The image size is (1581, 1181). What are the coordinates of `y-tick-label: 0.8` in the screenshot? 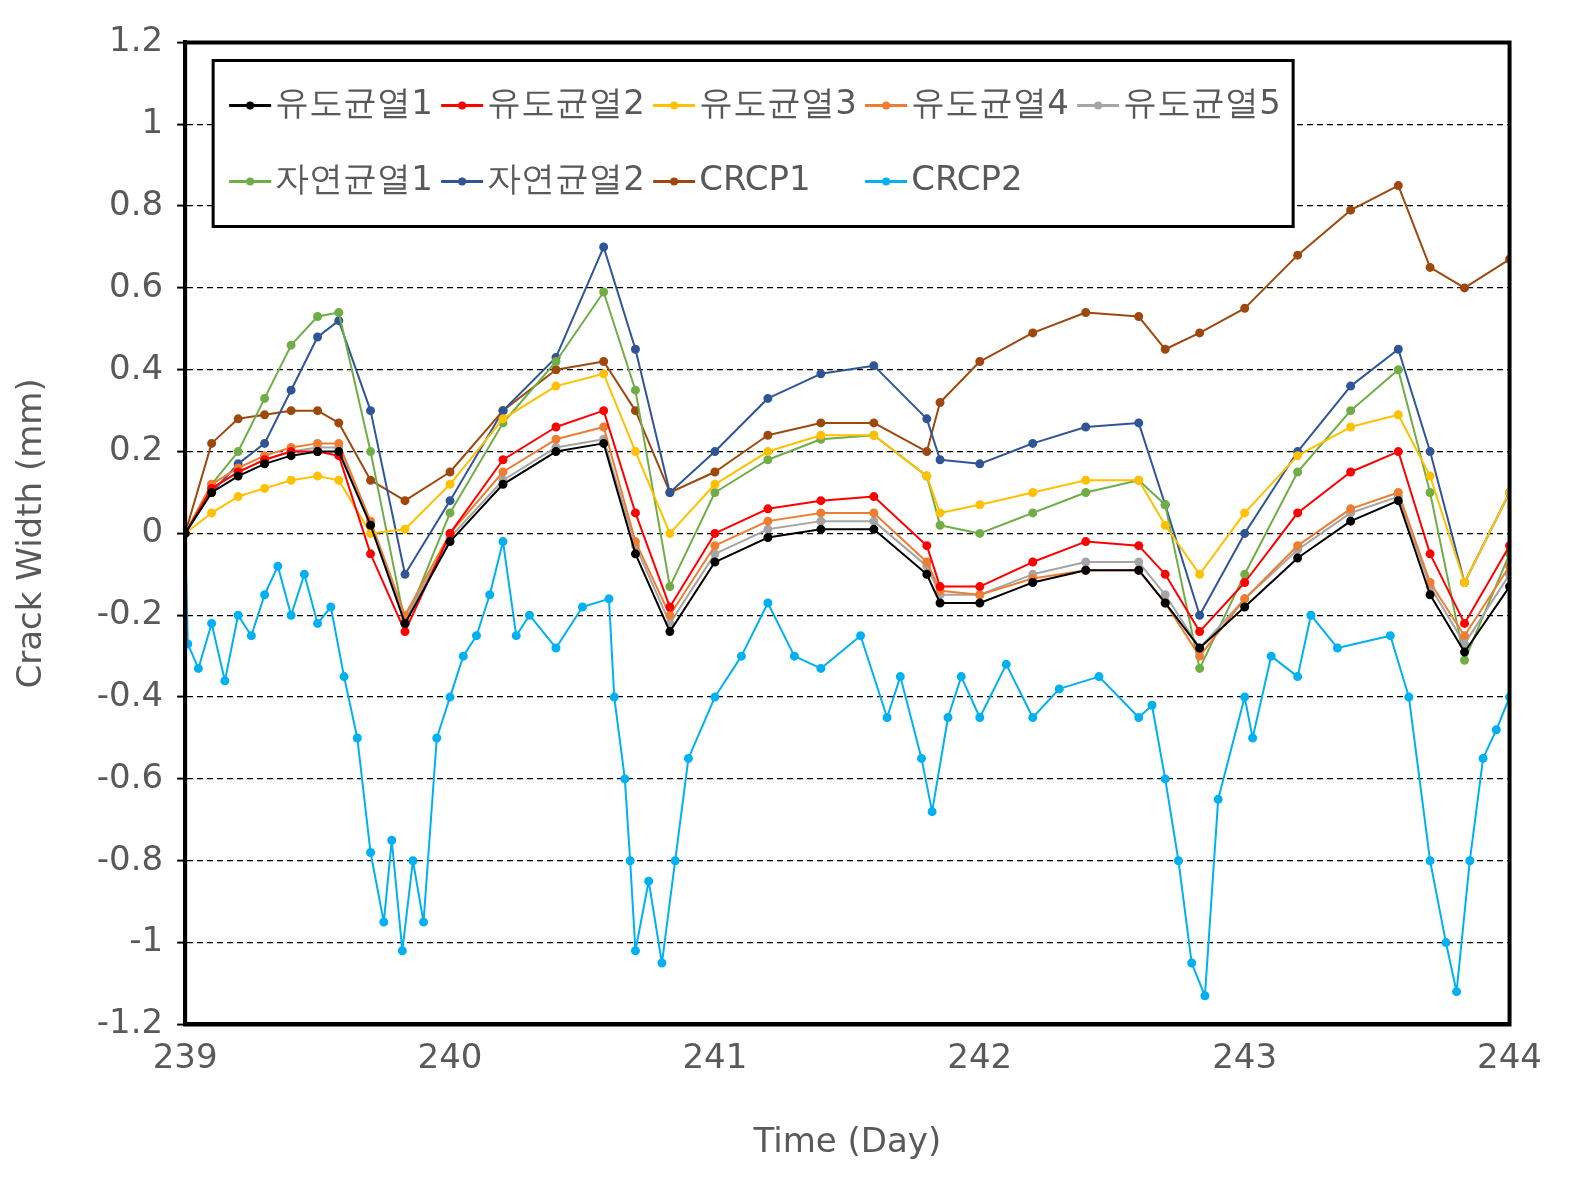 It's located at (136, 202).